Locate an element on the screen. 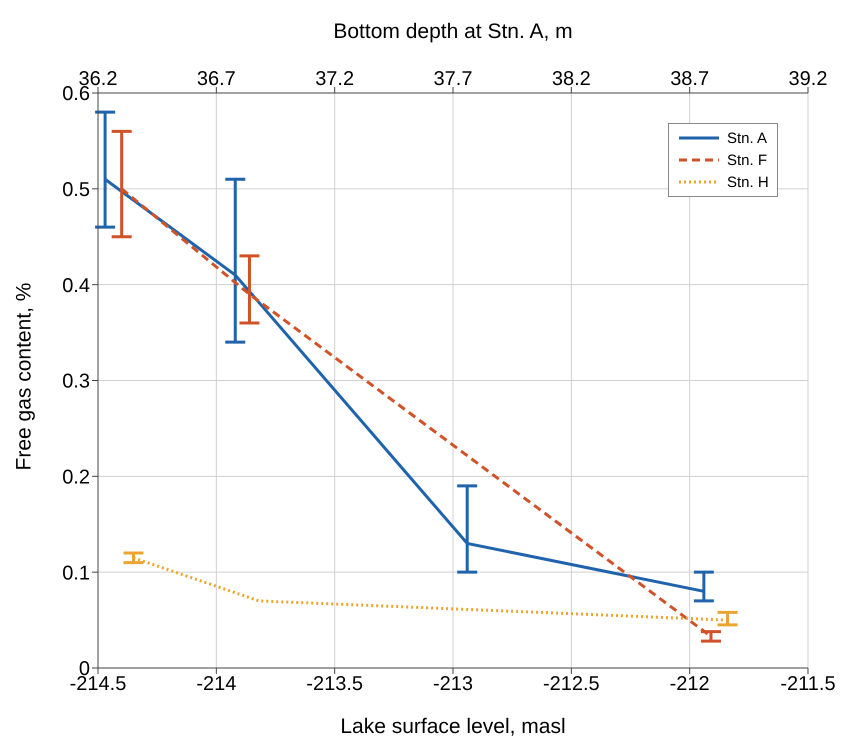 The width and height of the screenshot is (859, 756). y-tick-label: 0.4 is located at coordinates (76, 285).